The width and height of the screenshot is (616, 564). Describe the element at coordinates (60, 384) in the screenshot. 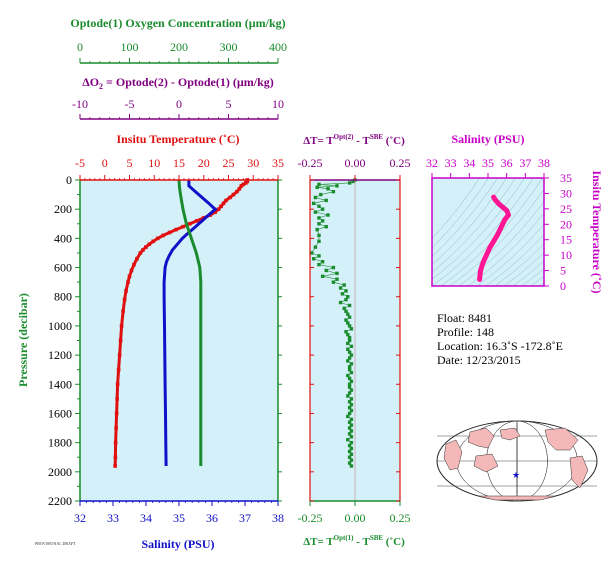

I see `pressure-tick-label: 1400` at that location.